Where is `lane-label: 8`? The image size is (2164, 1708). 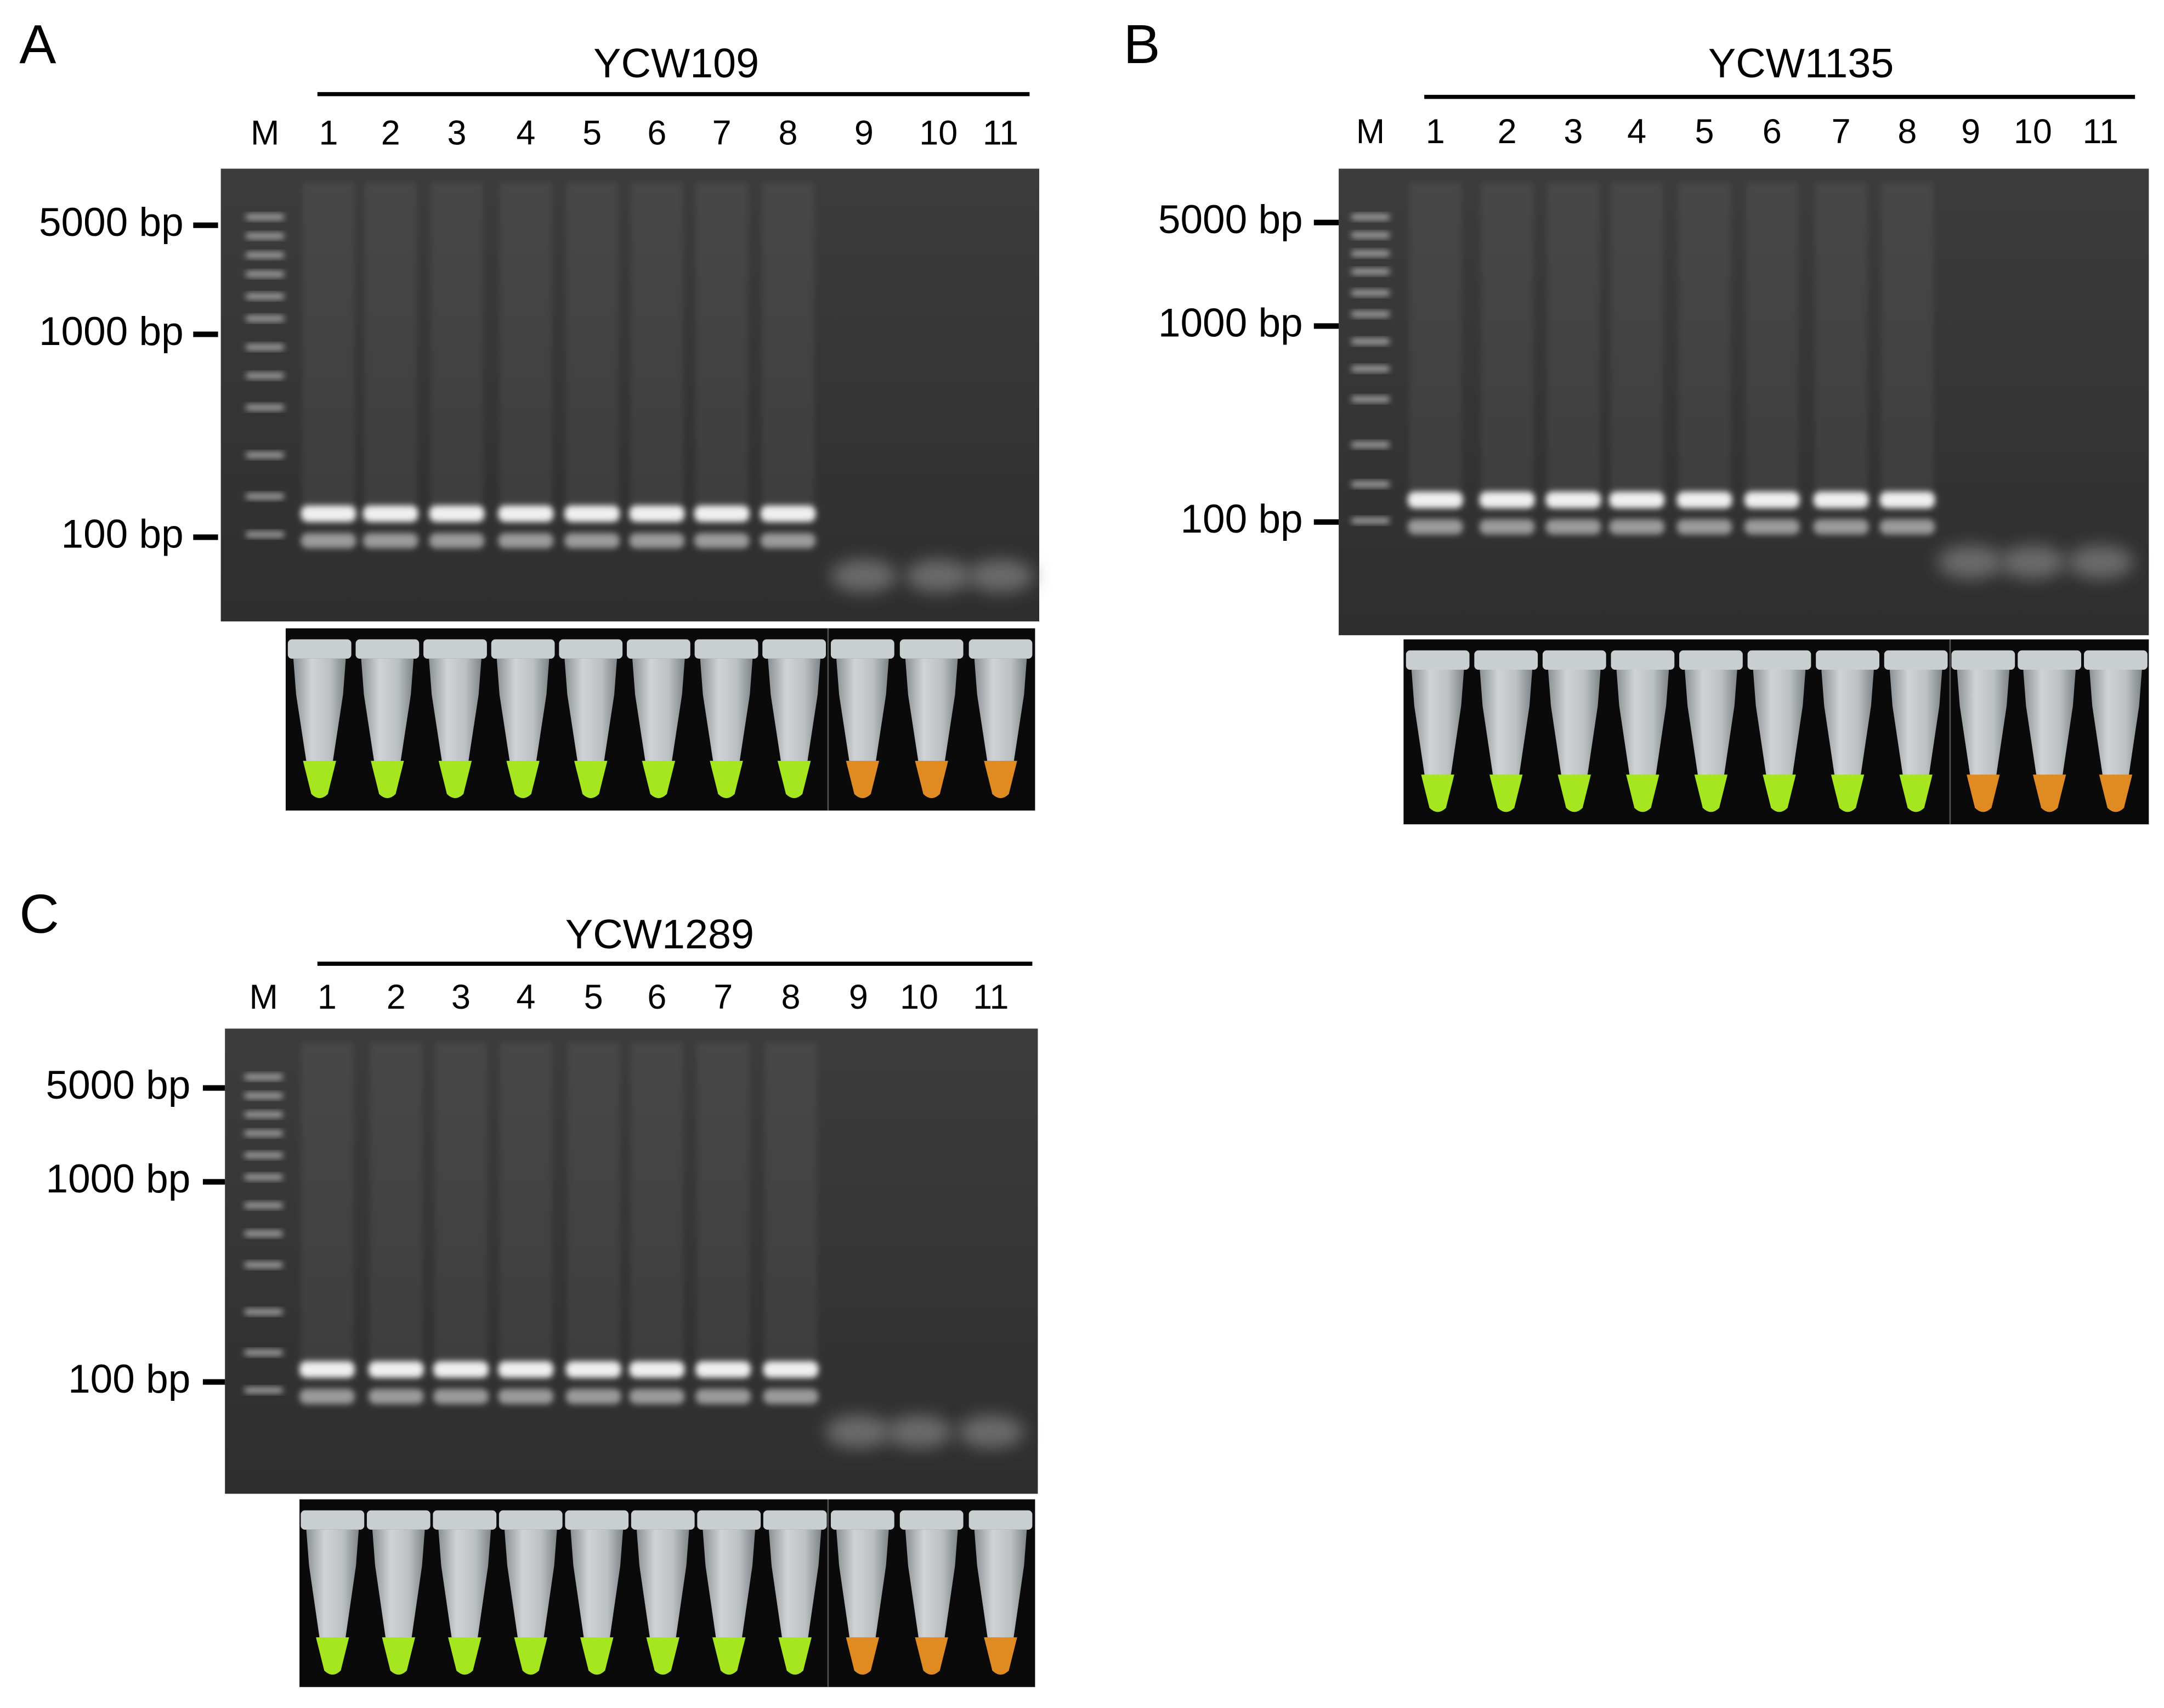
lane-label: 8 is located at coordinates (791, 997).